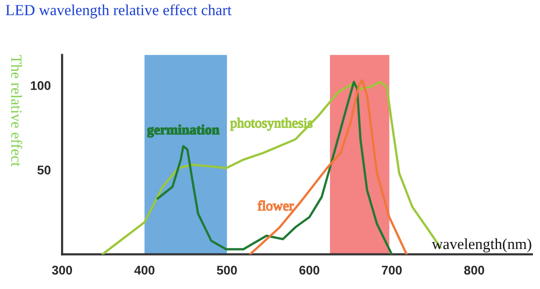  Describe the element at coordinates (144, 270) in the screenshot. I see `x-tick-label: 400` at that location.